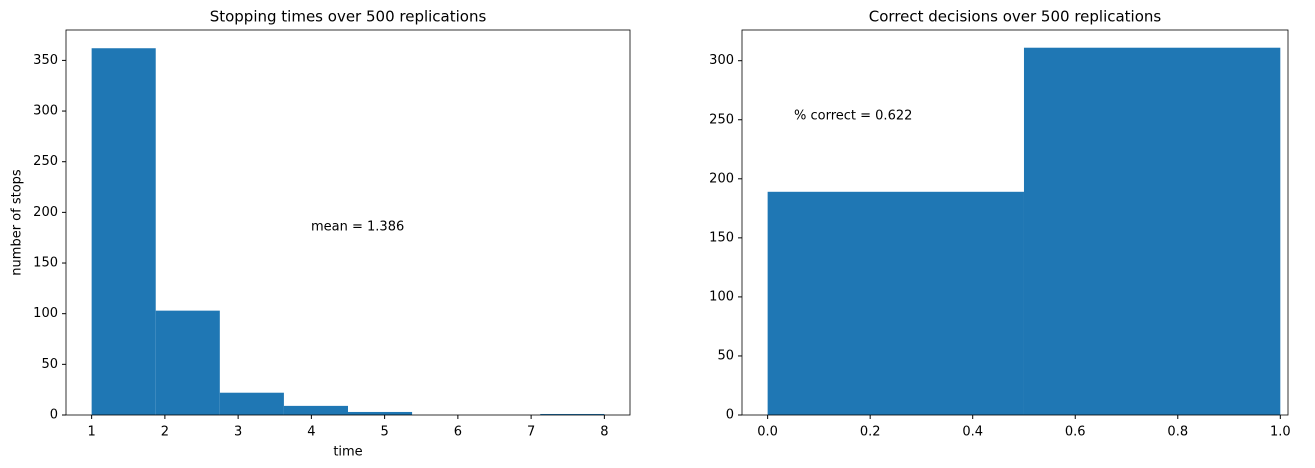 The image size is (1315, 468). Describe the element at coordinates (1177, 432) in the screenshot. I see `x-tick-label: 0.8` at that location.